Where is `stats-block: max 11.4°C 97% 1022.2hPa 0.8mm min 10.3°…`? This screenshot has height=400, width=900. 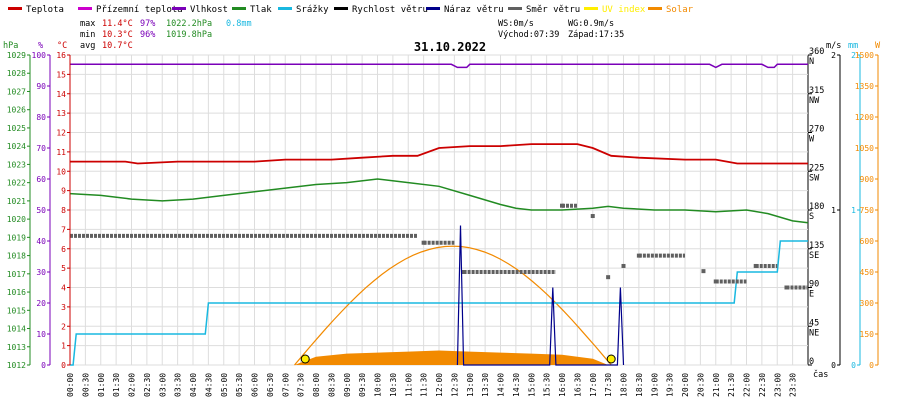 stats-block: max 11.4°C 97% 1022.2hPa 0.8mm min 10.3°… is located at coordinates (166, 35).